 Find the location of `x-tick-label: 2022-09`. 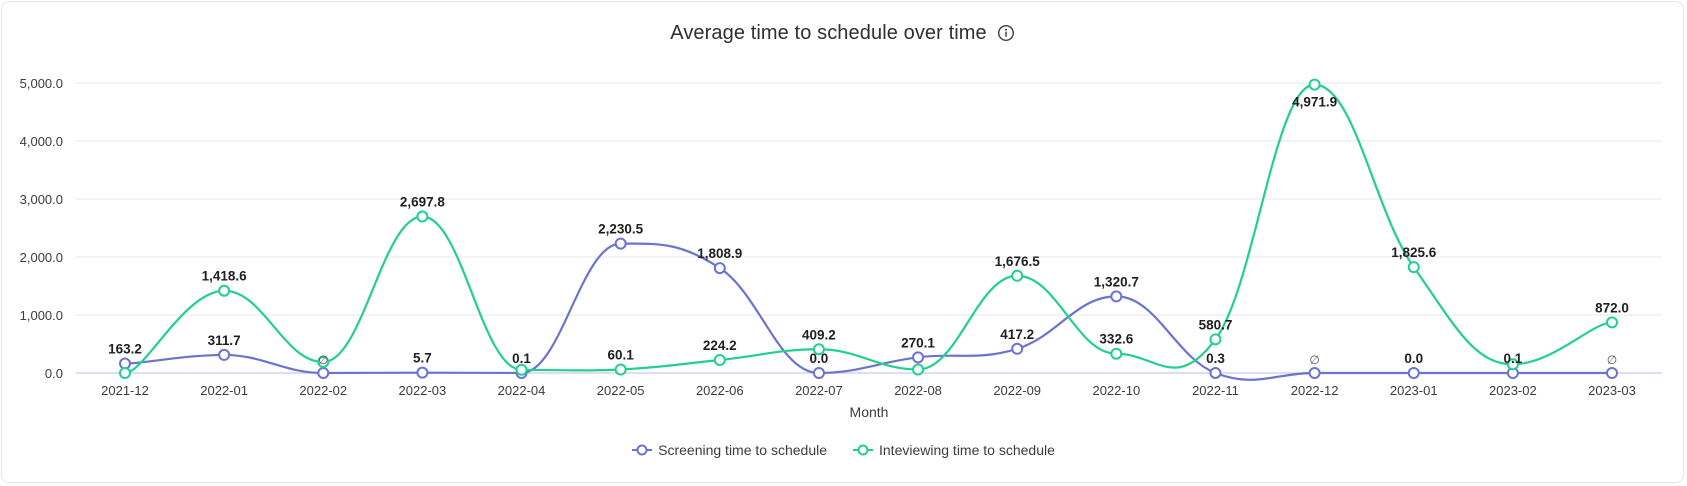

x-tick-label: 2022-09 is located at coordinates (1017, 390).